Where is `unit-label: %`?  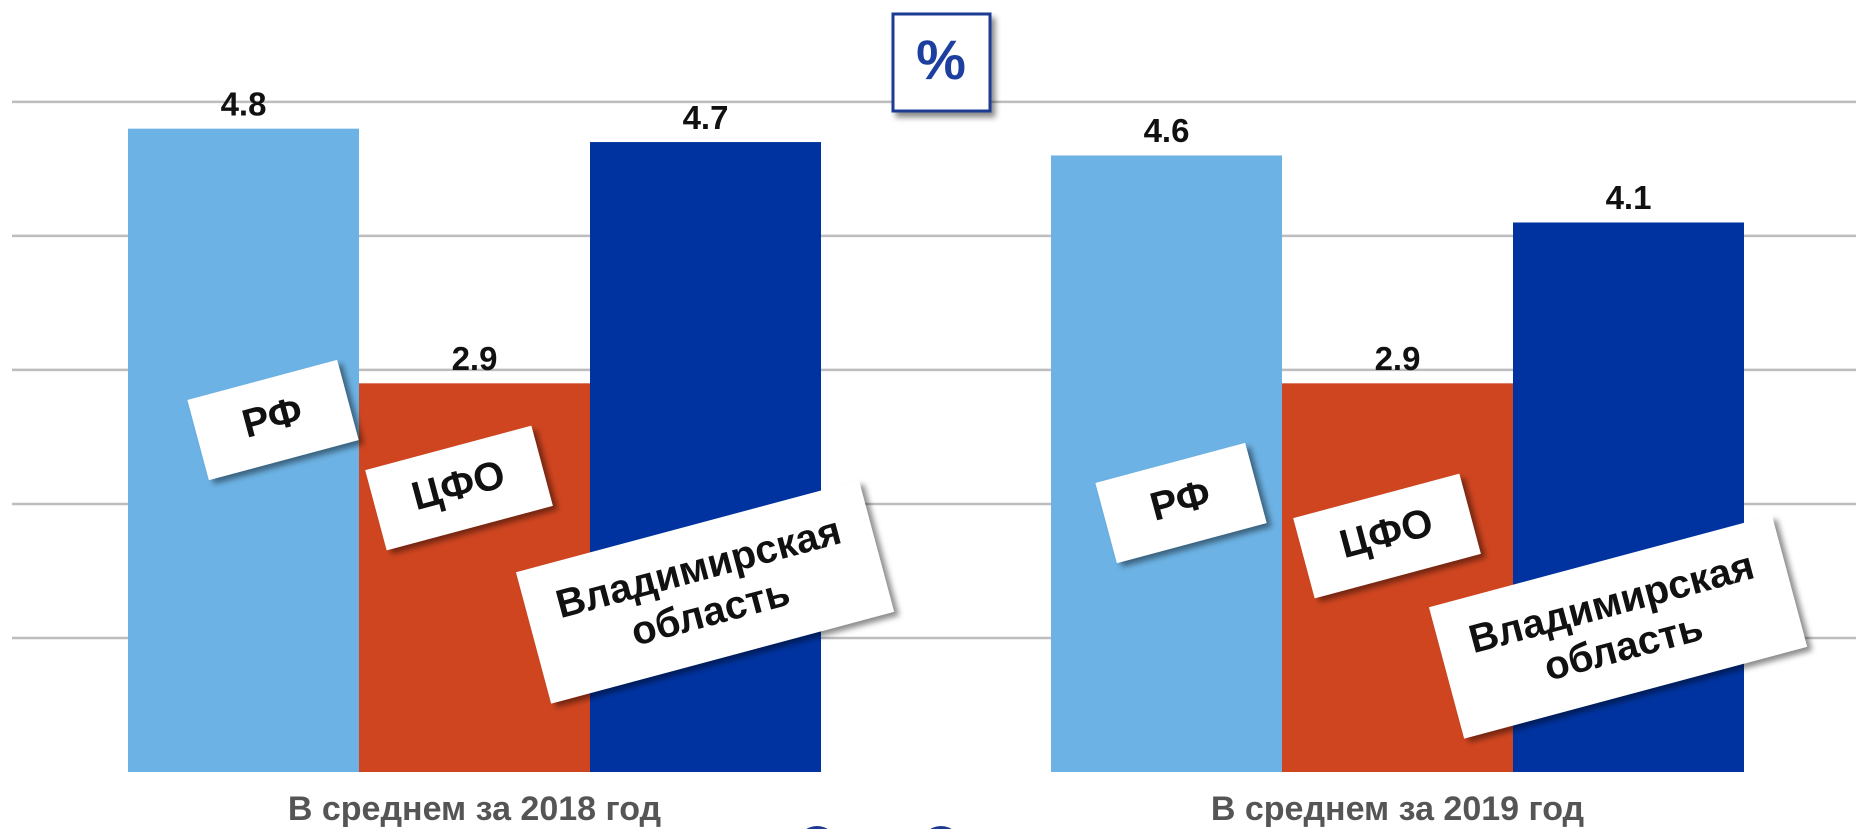 unit-label: % is located at coordinates (941, 59).